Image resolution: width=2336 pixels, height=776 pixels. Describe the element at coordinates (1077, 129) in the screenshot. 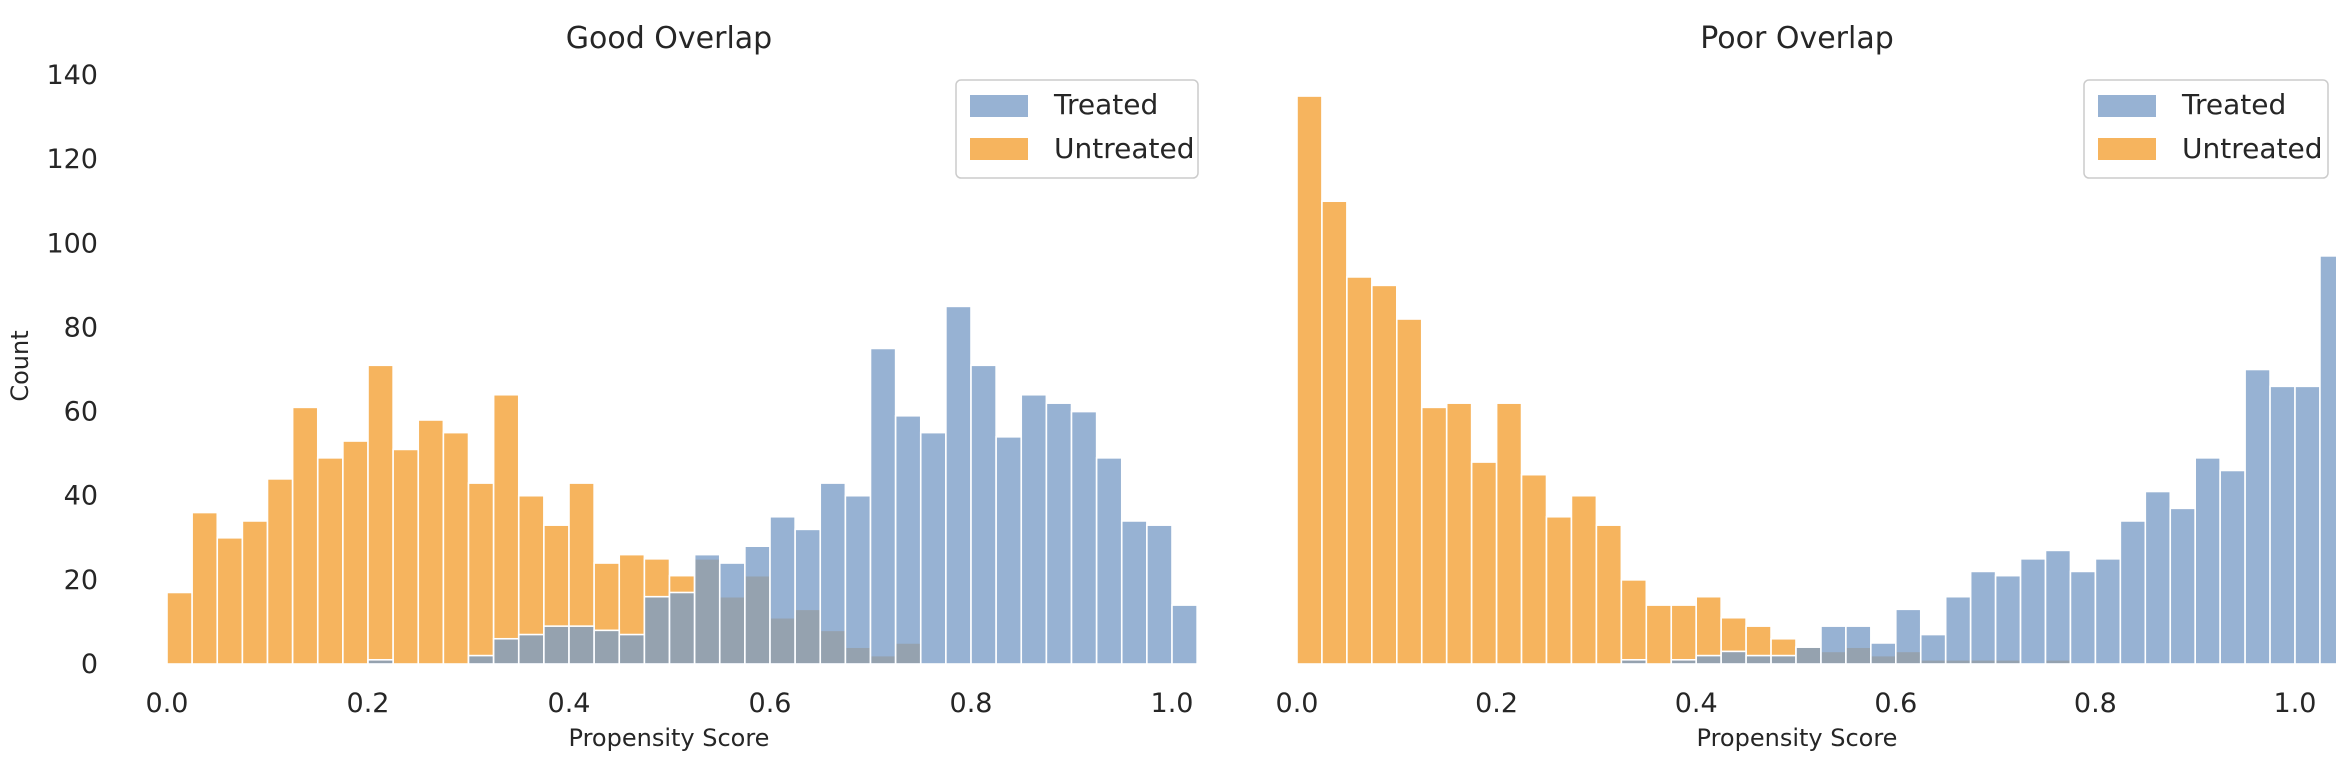

I see `legend: Treated Untreated` at that location.